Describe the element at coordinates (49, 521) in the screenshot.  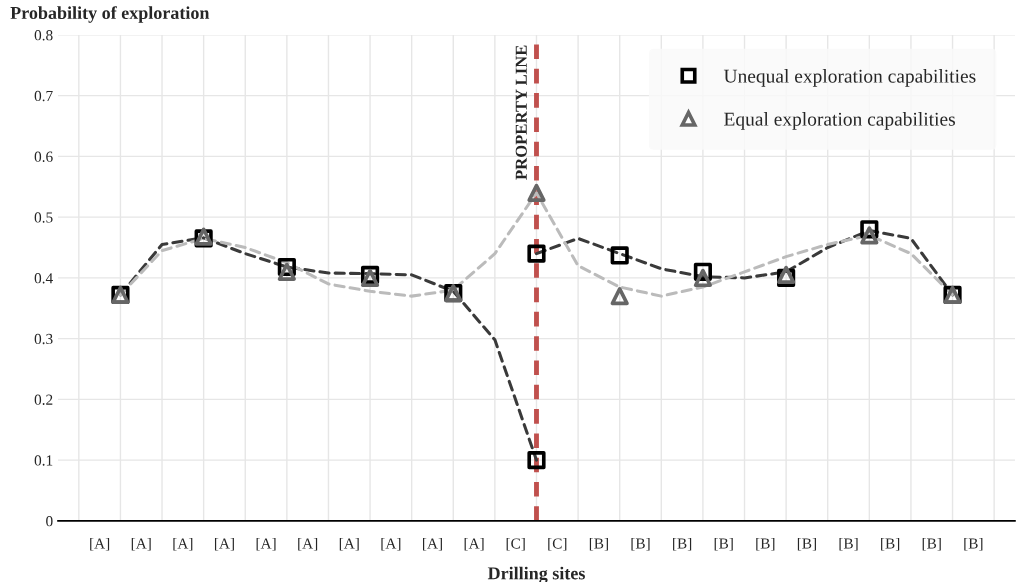
I see `y-tick-label: 0` at that location.